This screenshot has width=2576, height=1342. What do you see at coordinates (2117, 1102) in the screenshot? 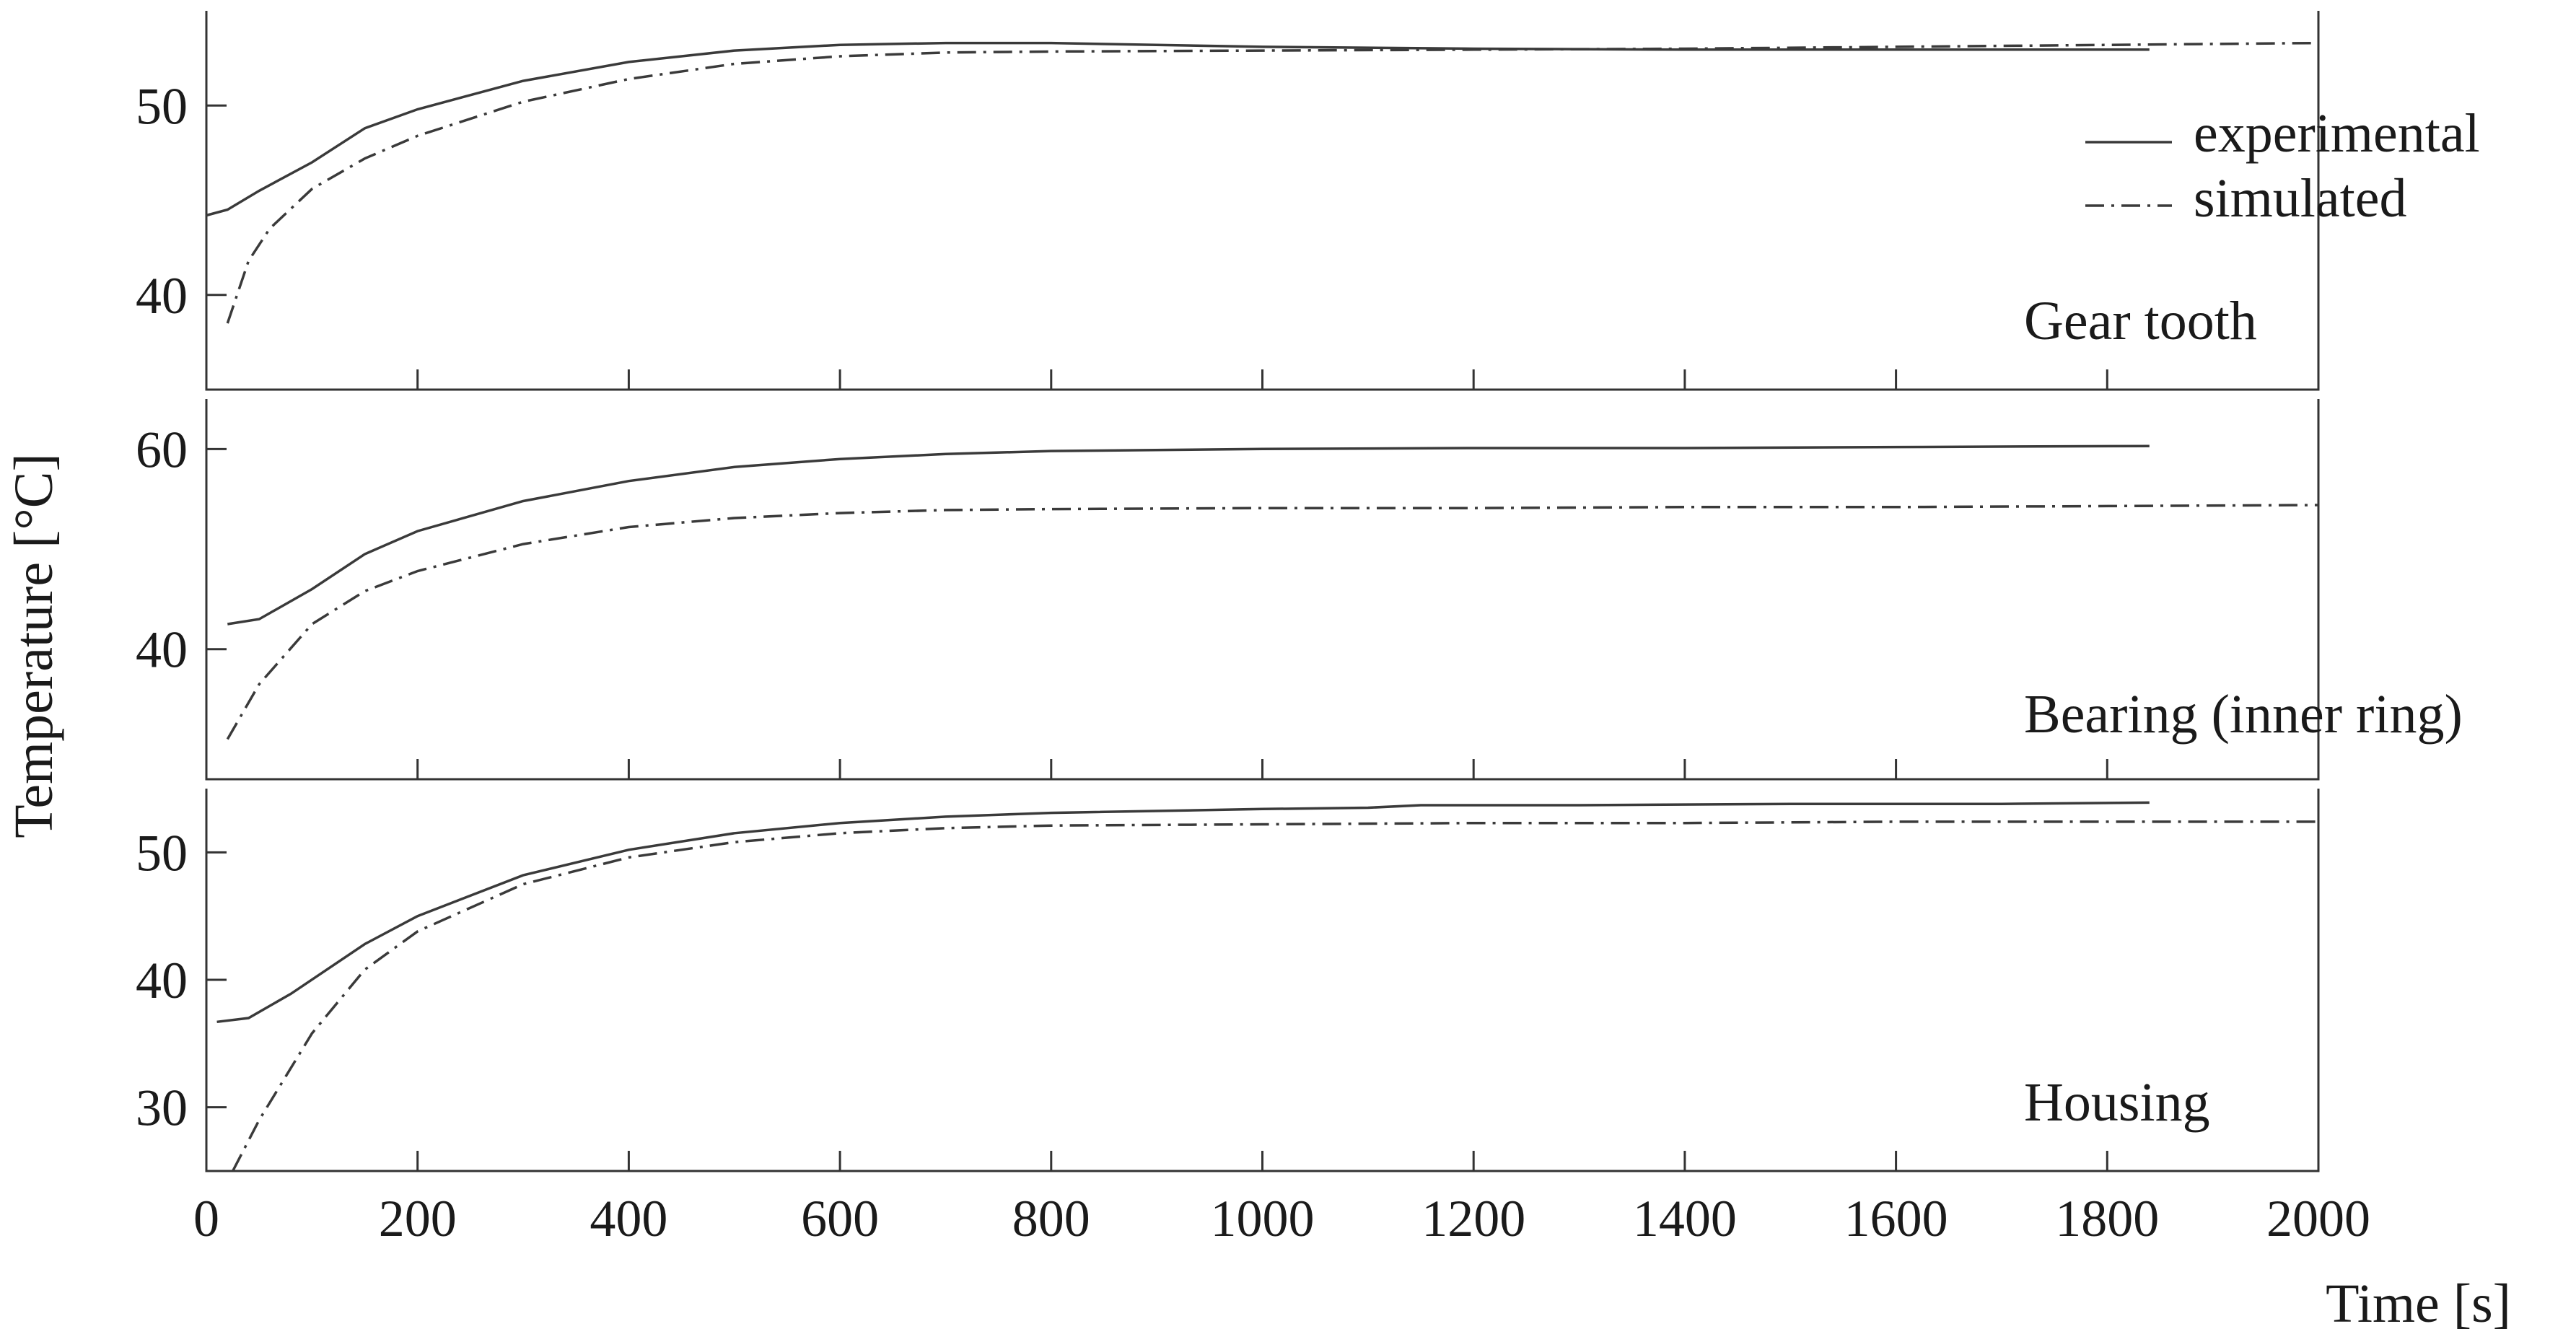
I see `panel-label: Housing` at bounding box center [2117, 1102].